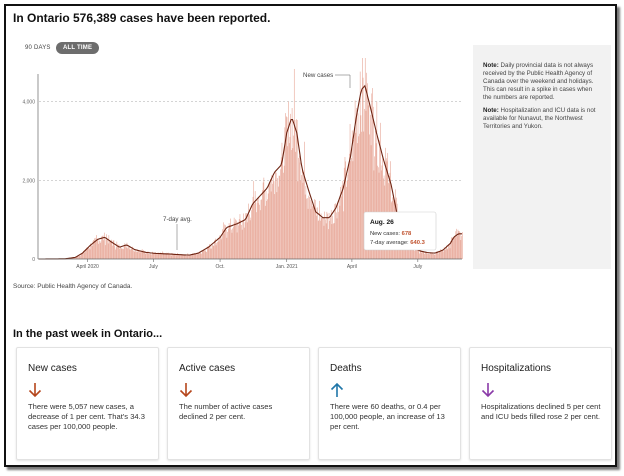  I want to click on card-title: Deaths, so click(346, 368).